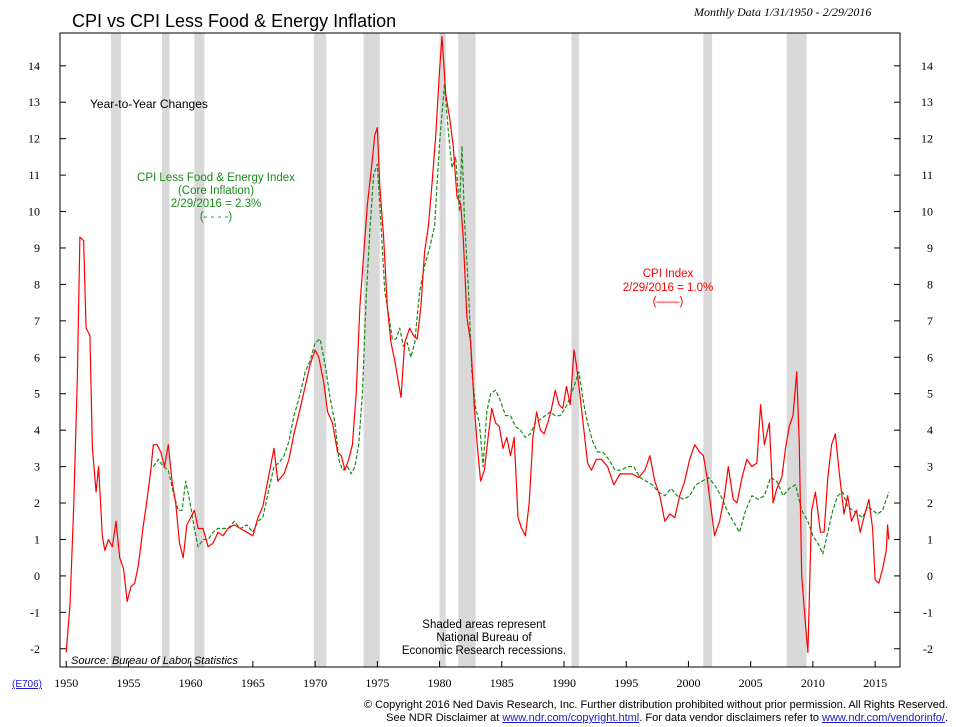 The image size is (956, 727). I want to click on shaded-note-line1: Shaded areas represent, so click(484, 625).